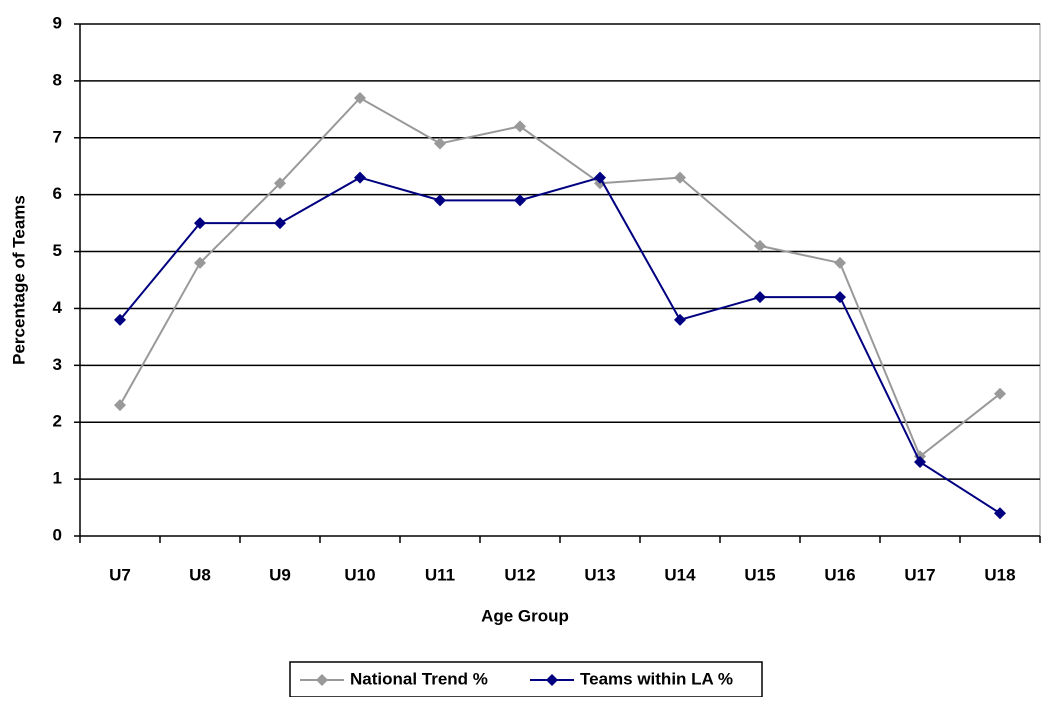  What do you see at coordinates (599, 574) in the screenshot?
I see `x-tick-label: U13` at bounding box center [599, 574].